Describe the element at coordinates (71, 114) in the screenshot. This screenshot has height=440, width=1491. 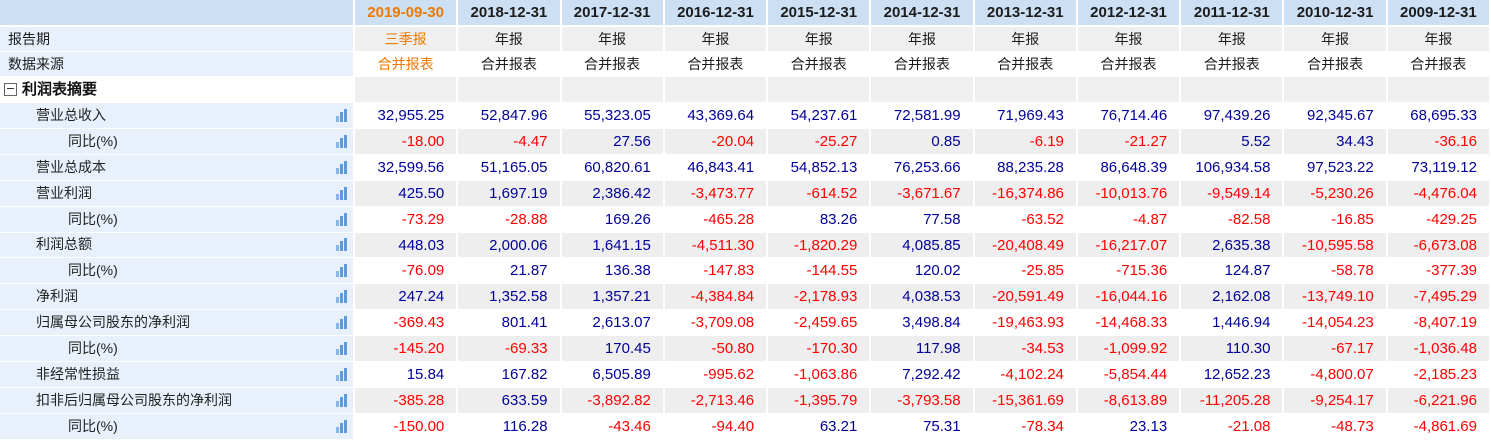
I see `row-label: 营业总收入` at that location.